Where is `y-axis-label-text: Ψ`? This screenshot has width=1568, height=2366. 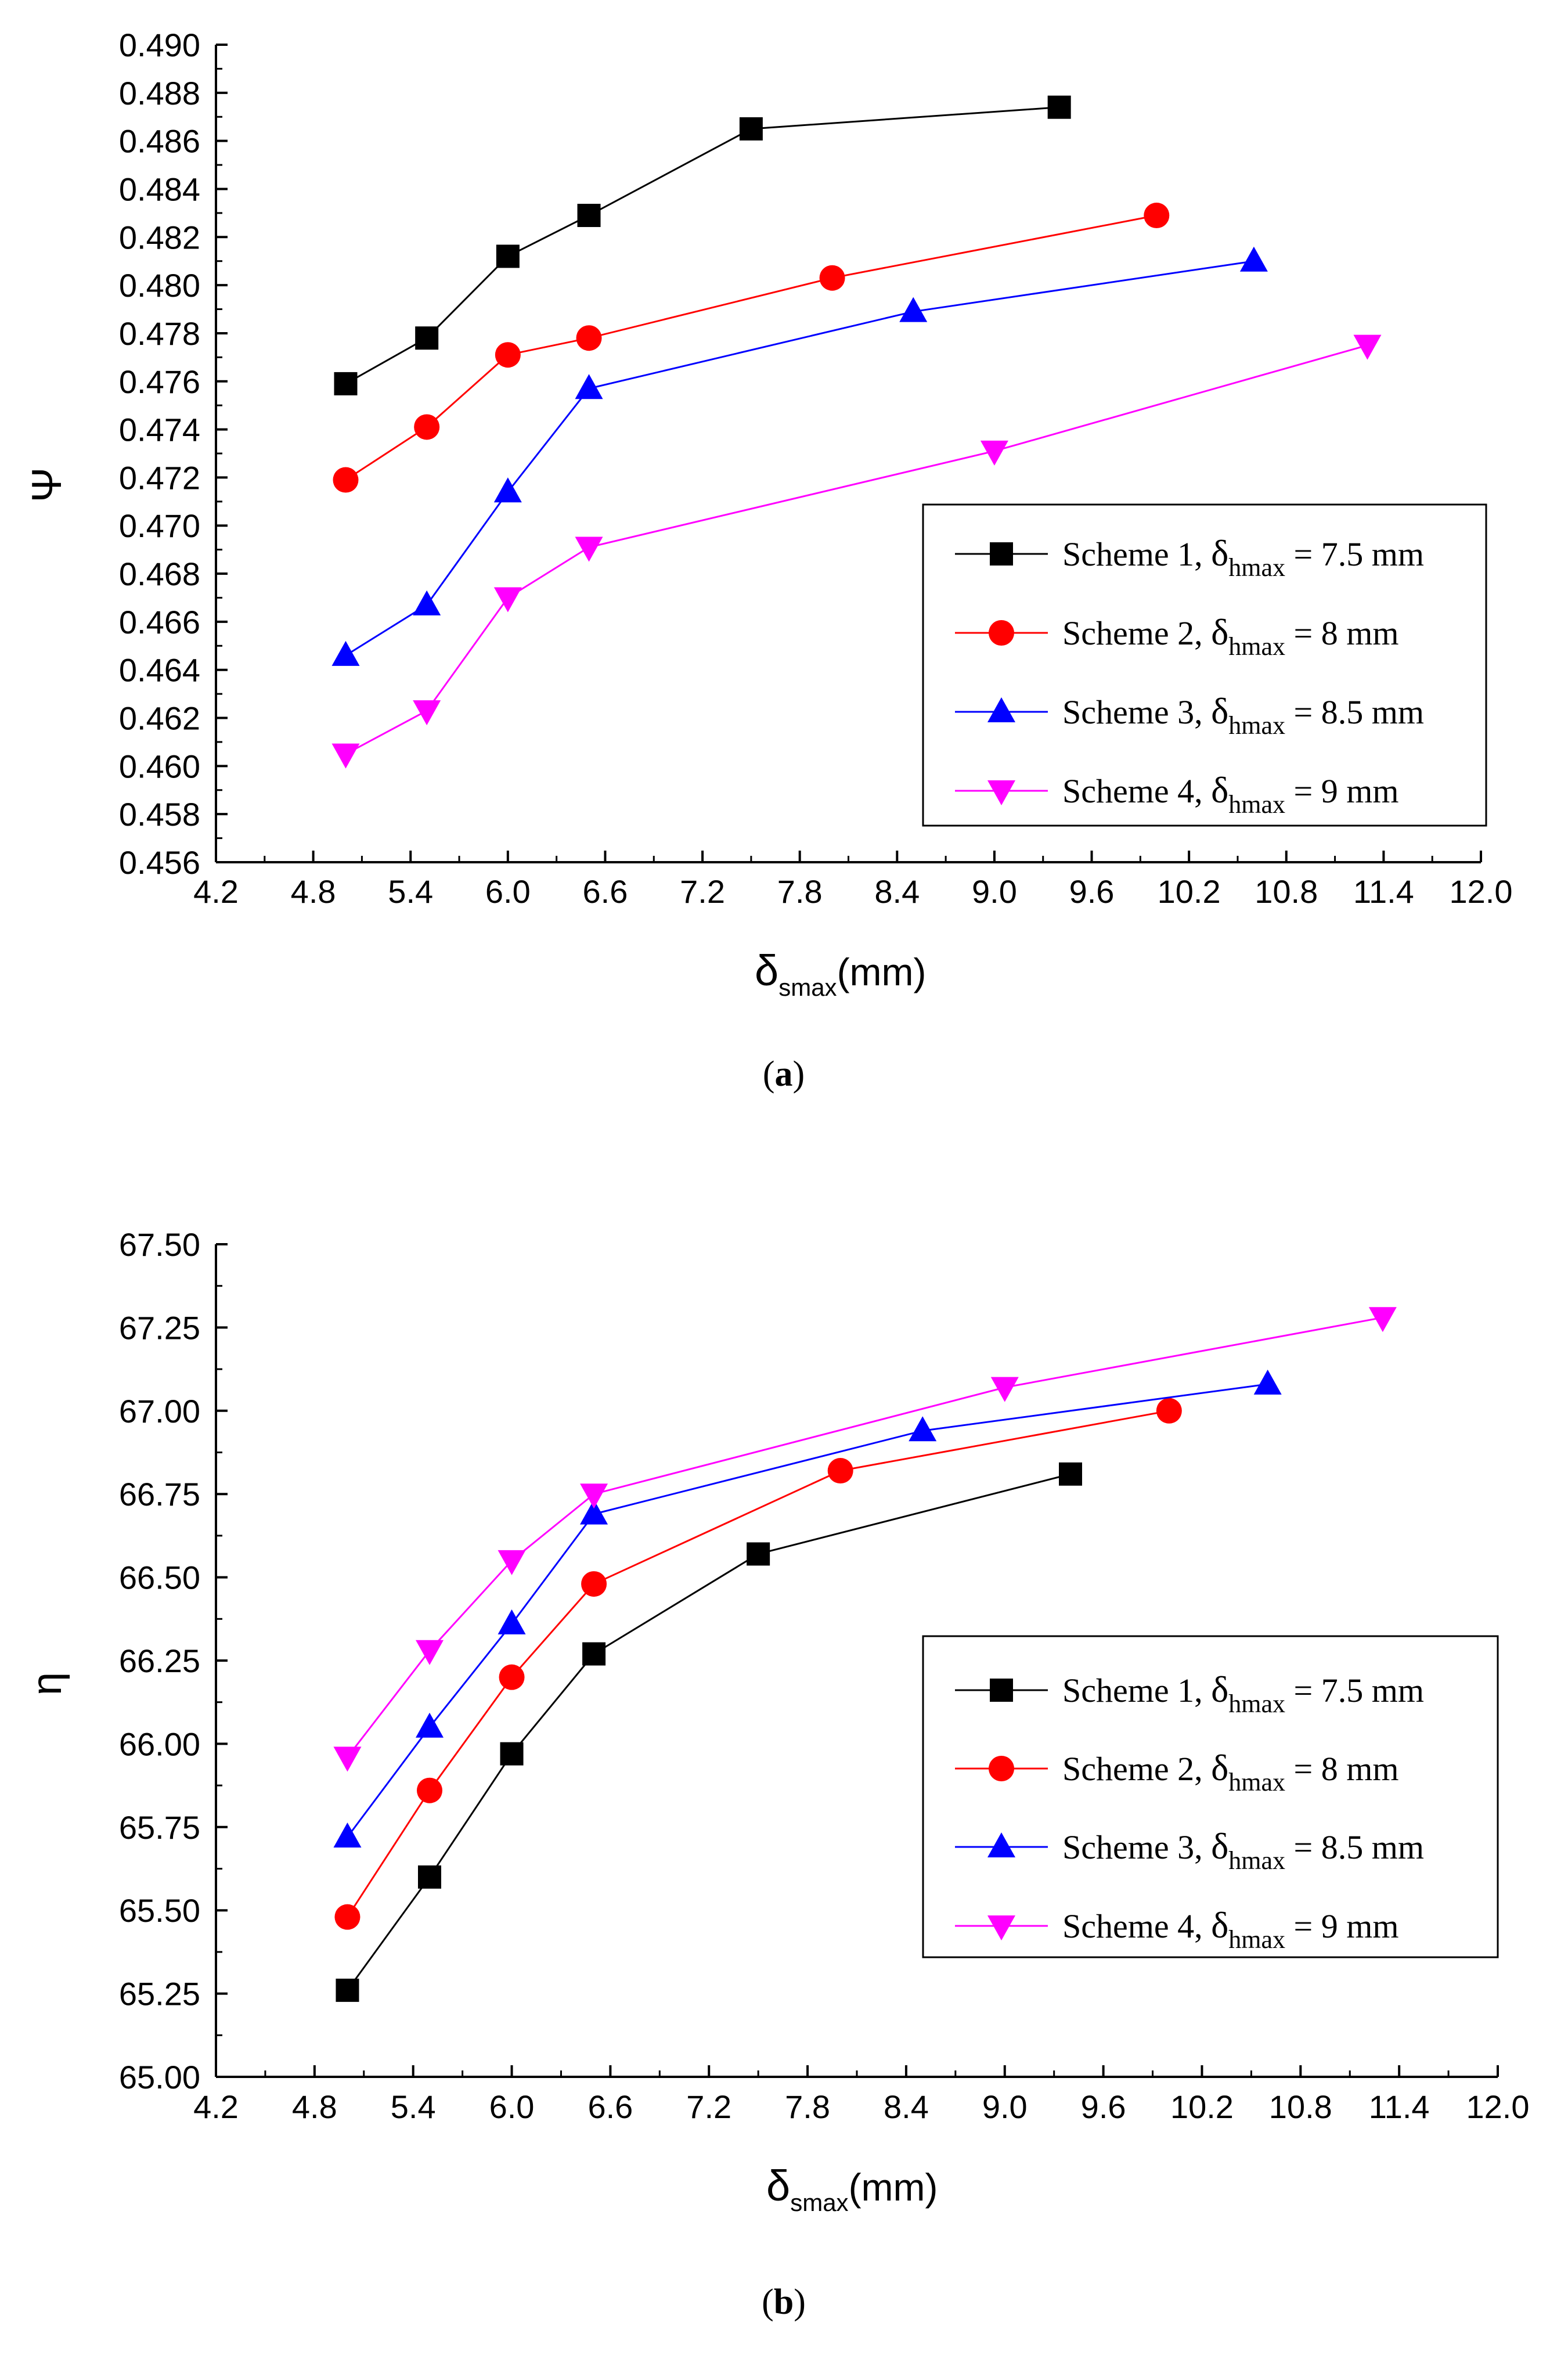 y-axis-label-text: Ψ is located at coordinates (47, 484).